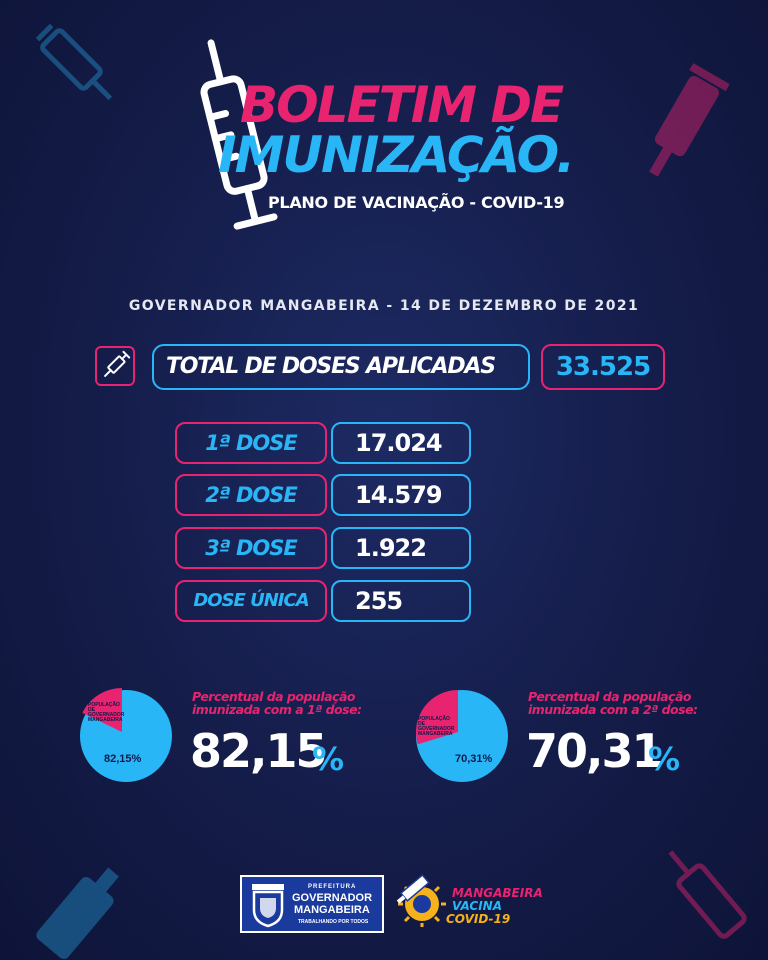  Describe the element at coordinates (402, 105) in the screenshot. I see `title-line-1: BOLETIM DE` at that location.